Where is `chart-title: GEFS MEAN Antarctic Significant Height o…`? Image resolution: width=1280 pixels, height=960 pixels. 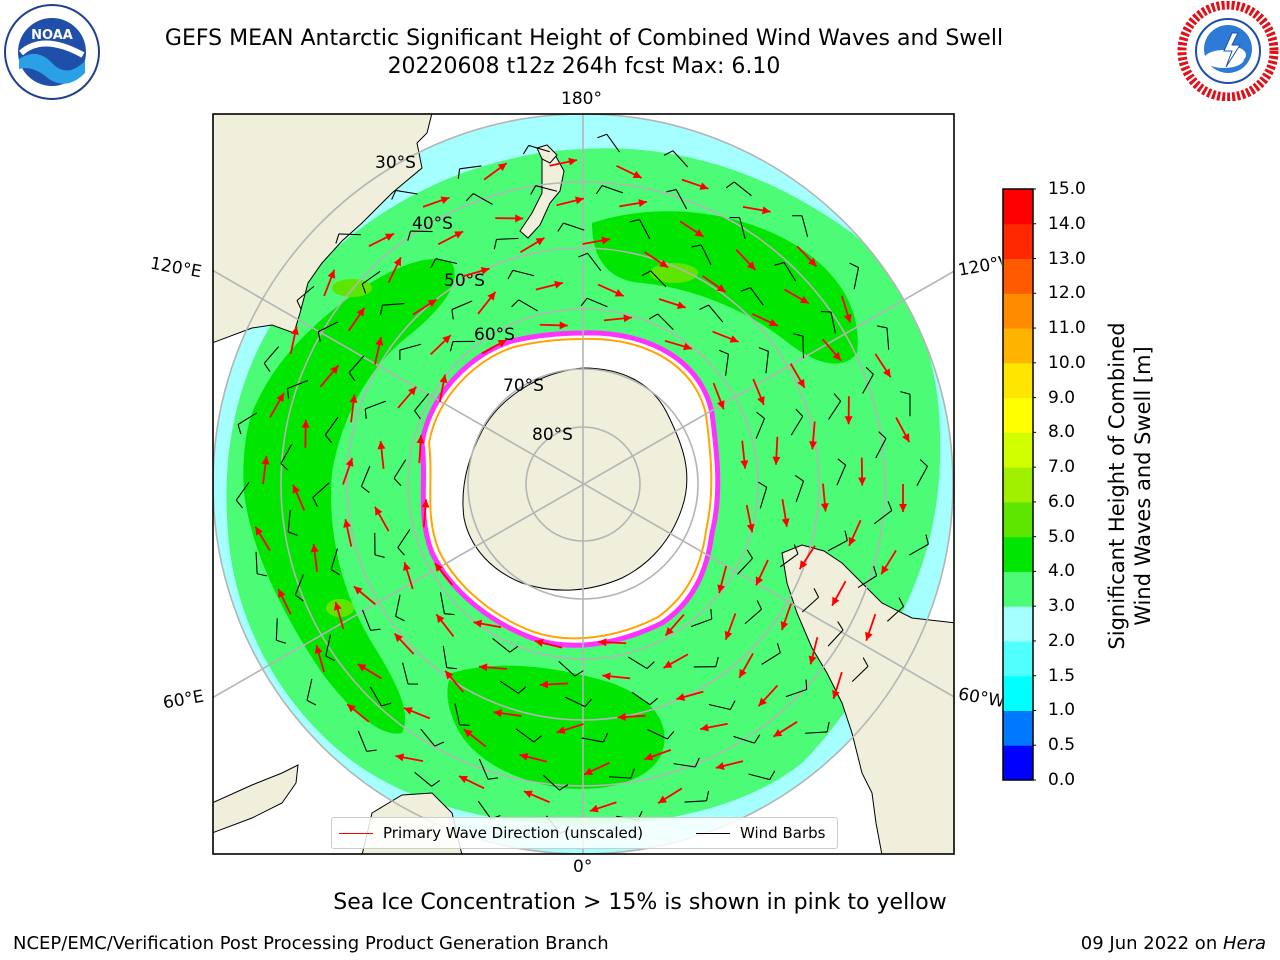
chart-title: GEFS MEAN Antarctic Significant Height o… is located at coordinates (584, 38).